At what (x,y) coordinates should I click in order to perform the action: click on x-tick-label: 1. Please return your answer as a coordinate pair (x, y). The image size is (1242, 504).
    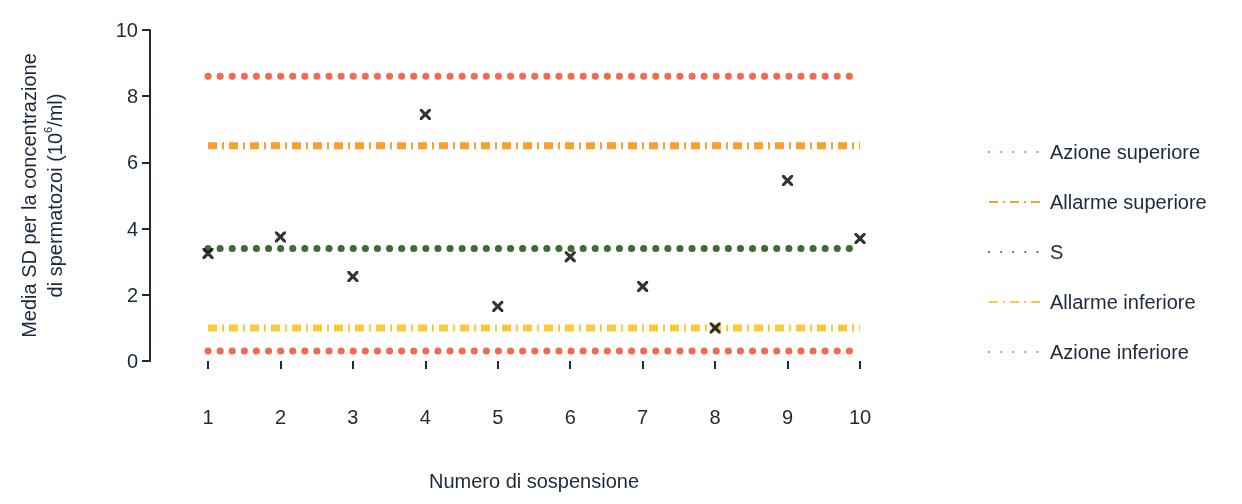
    Looking at the image, I should click on (208, 417).